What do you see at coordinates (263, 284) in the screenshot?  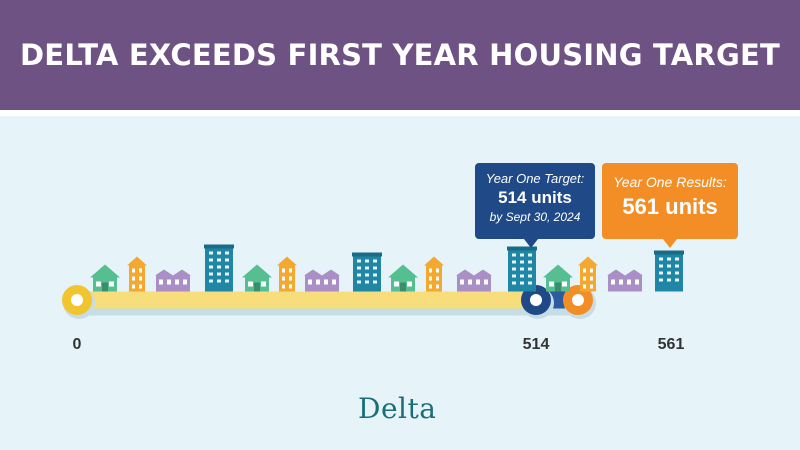 I see `building-house-2-window-right` at bounding box center [263, 284].